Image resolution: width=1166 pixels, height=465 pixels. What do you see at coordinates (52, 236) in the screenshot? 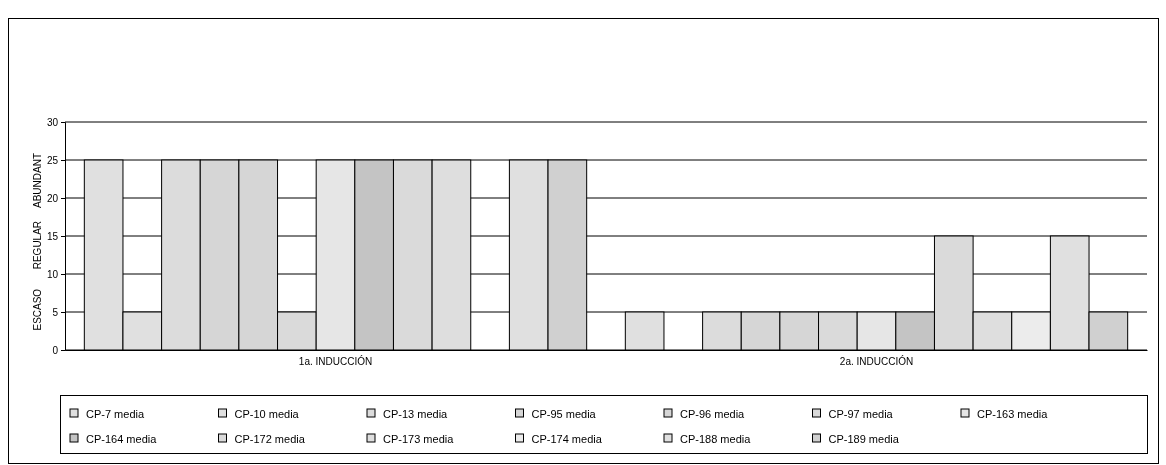
I see `y-tick-label: 15` at bounding box center [52, 236].